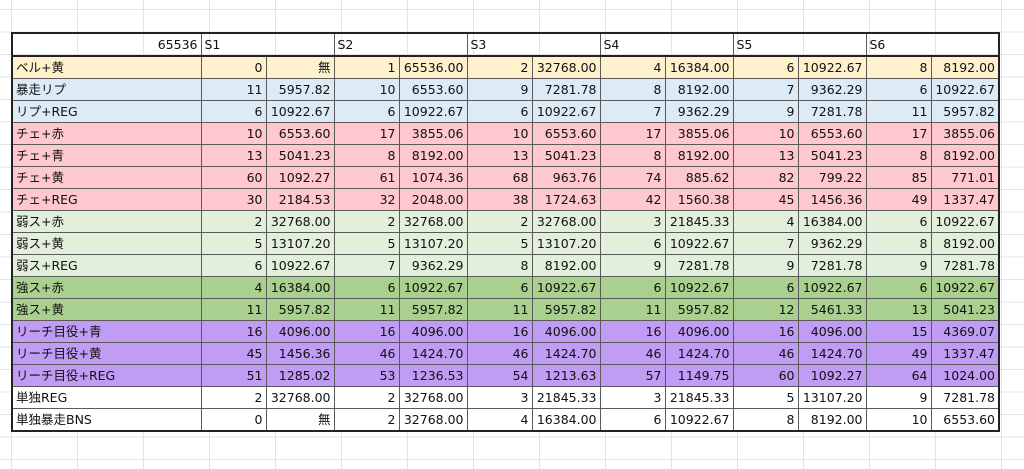 The image size is (1024, 469). I want to click on count-cell: 74, so click(632, 177).